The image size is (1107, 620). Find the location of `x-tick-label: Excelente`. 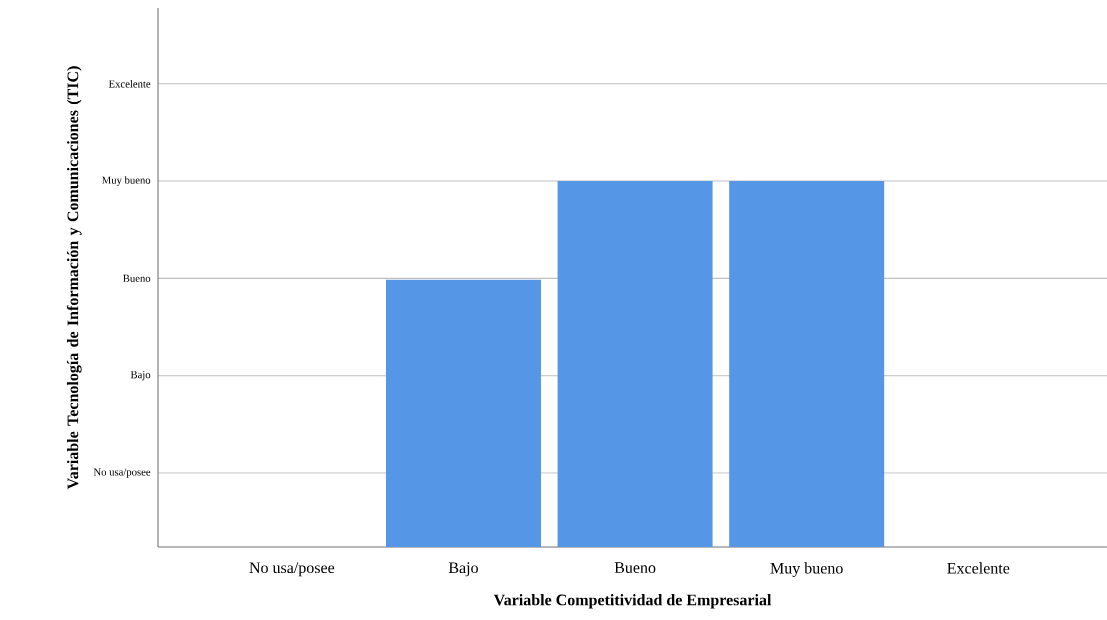

x-tick-label: Excelente is located at coordinates (978, 568).